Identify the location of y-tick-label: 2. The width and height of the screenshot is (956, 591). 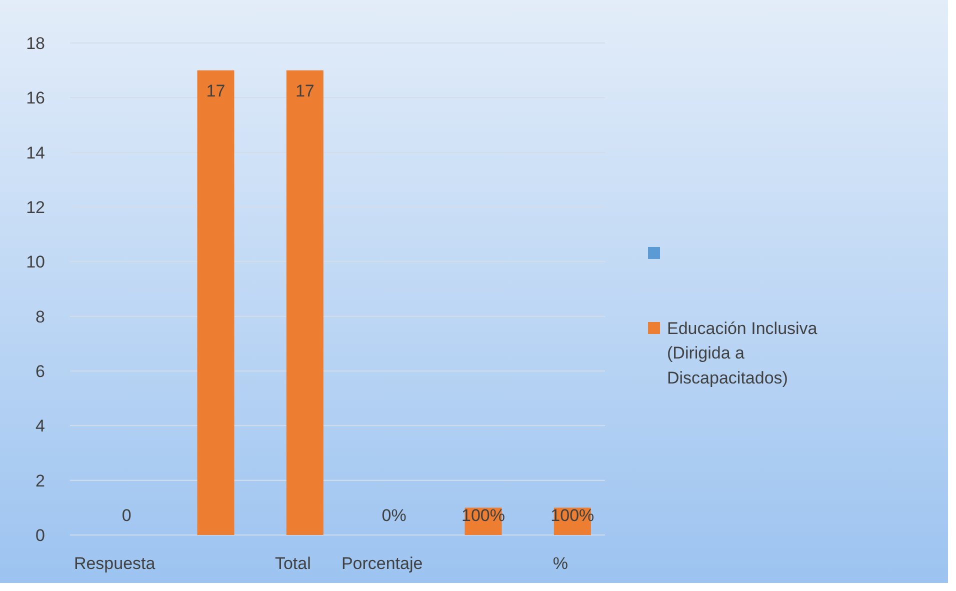
(40, 480).